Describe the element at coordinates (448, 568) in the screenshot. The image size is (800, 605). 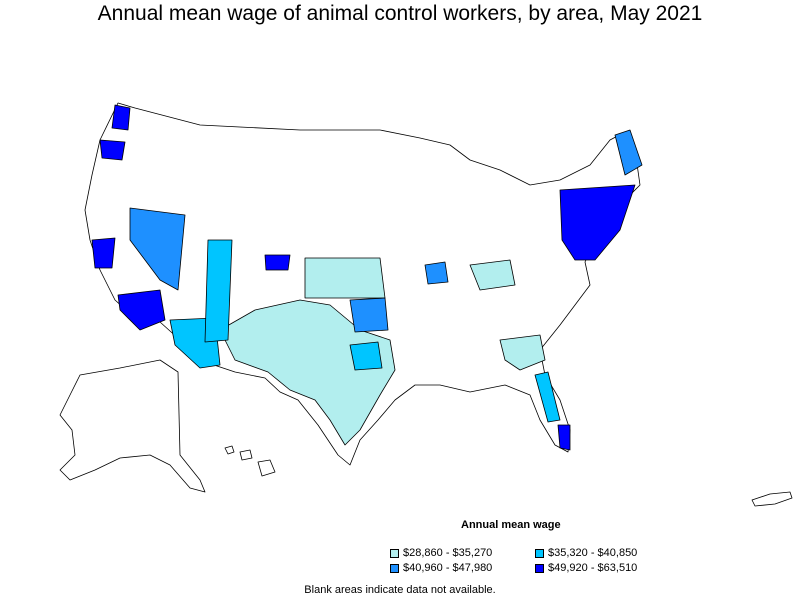
I see `legend-label-3: $40,960 - $47,980` at that location.